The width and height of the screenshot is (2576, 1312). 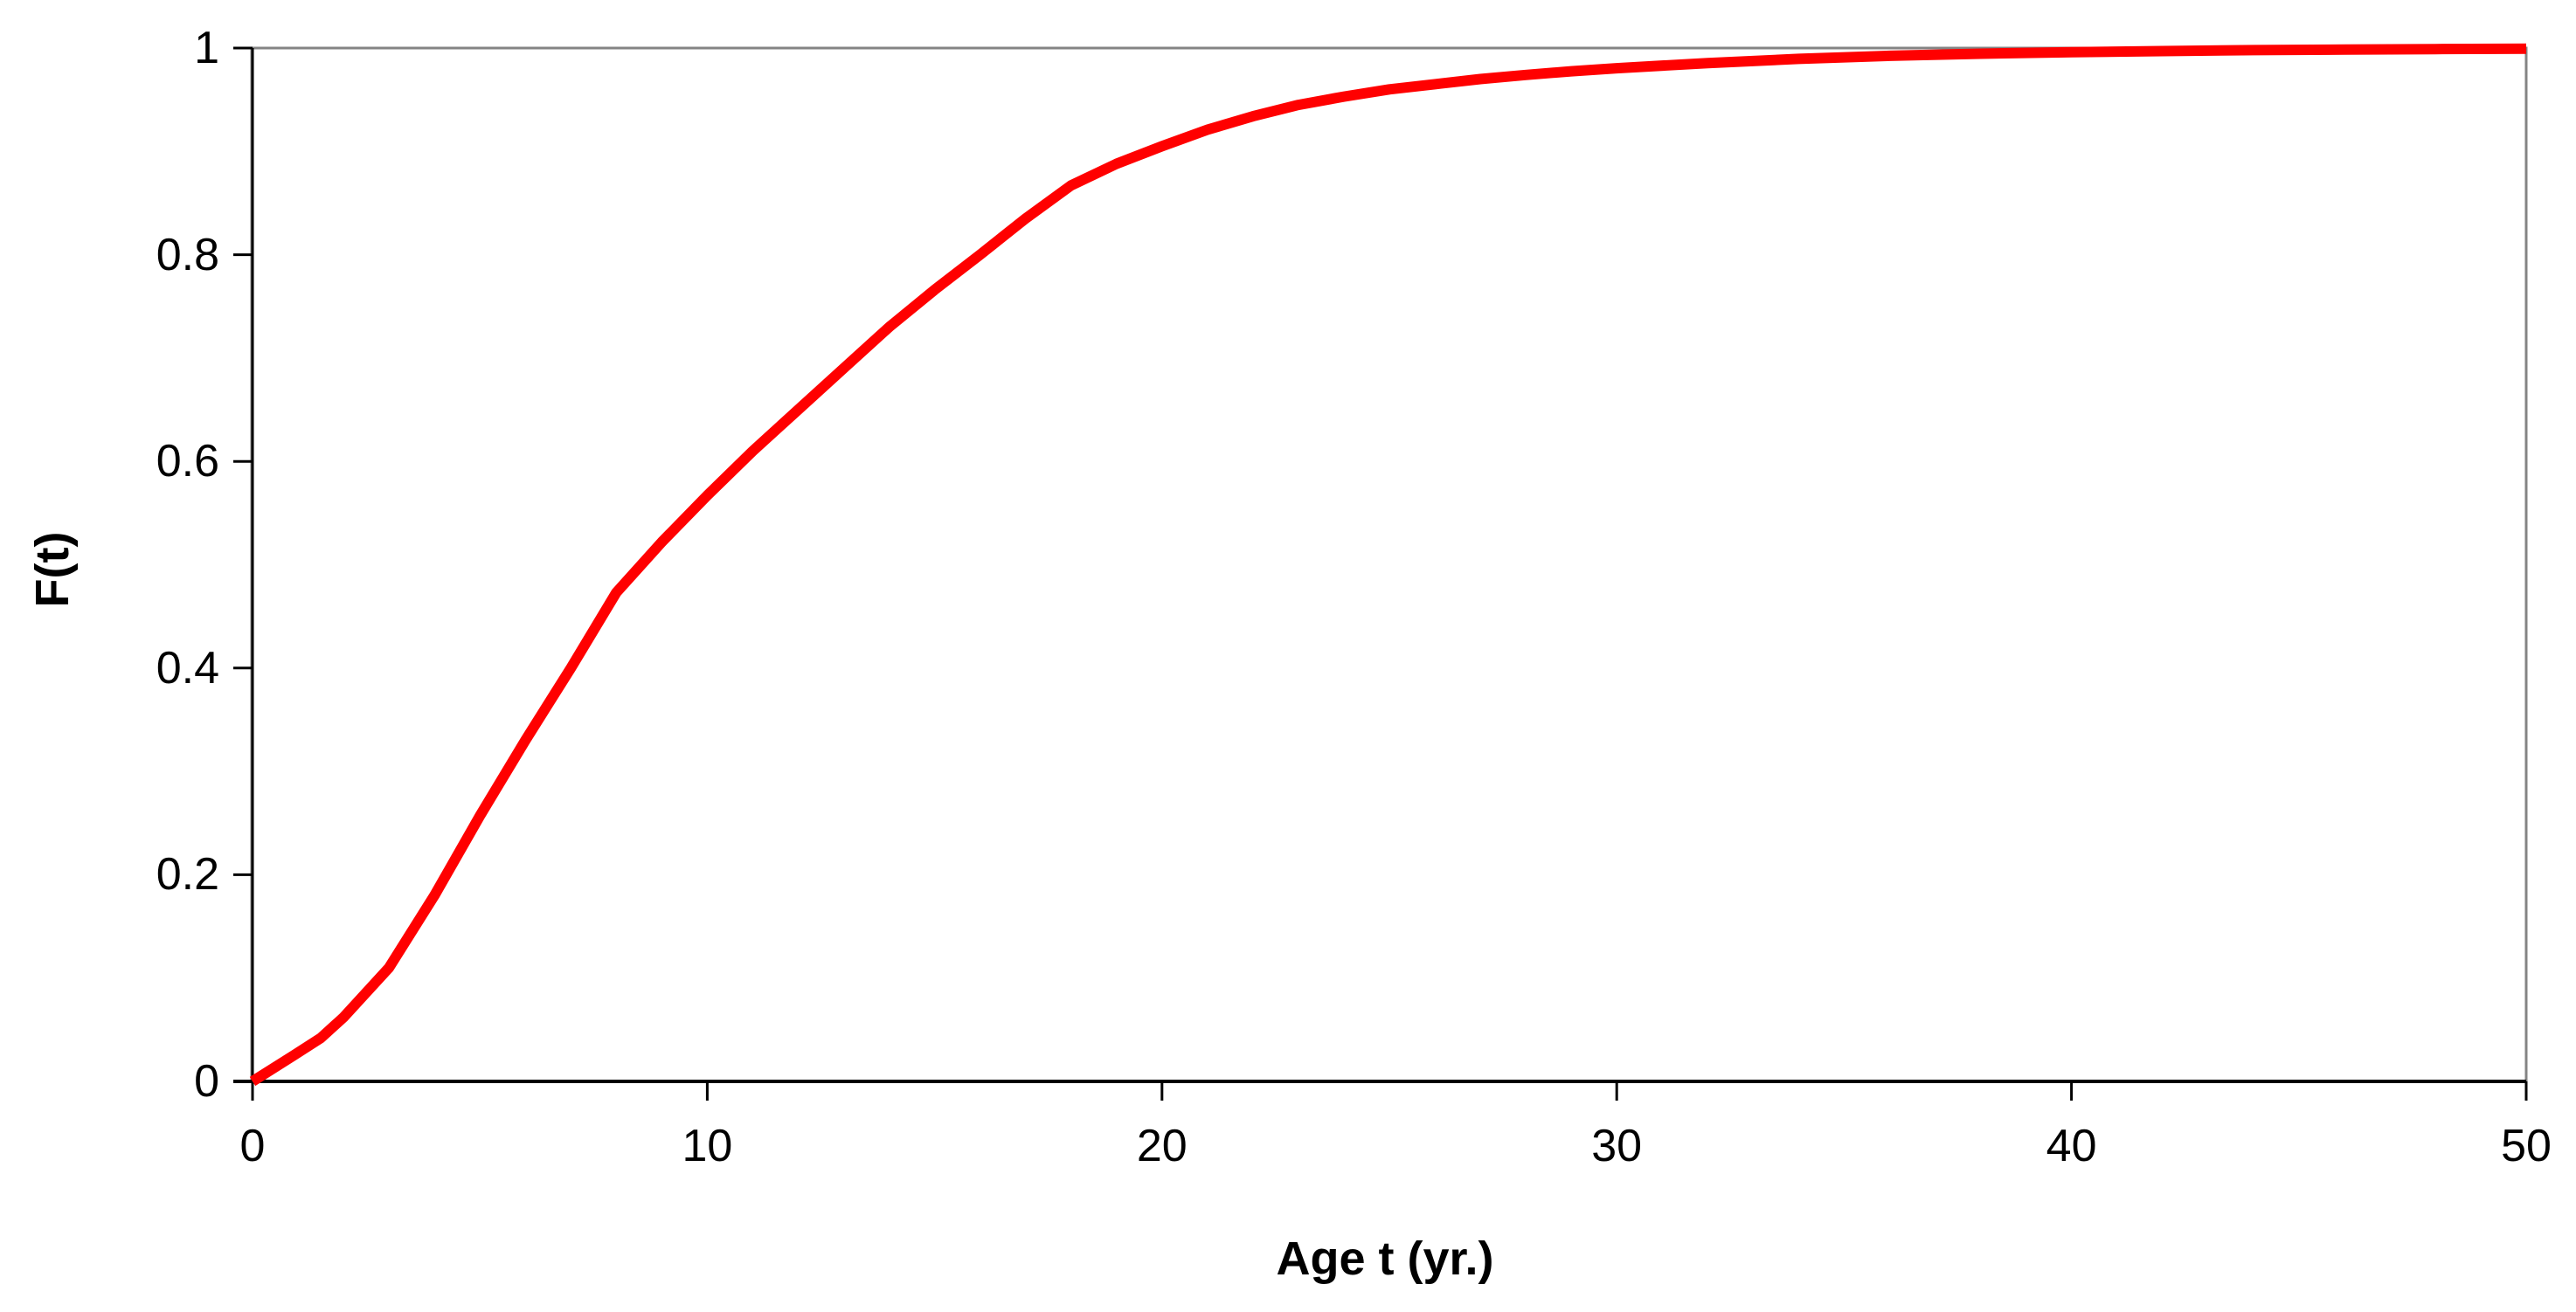 I want to click on x-tick-label: 40, so click(x=2071, y=1146).